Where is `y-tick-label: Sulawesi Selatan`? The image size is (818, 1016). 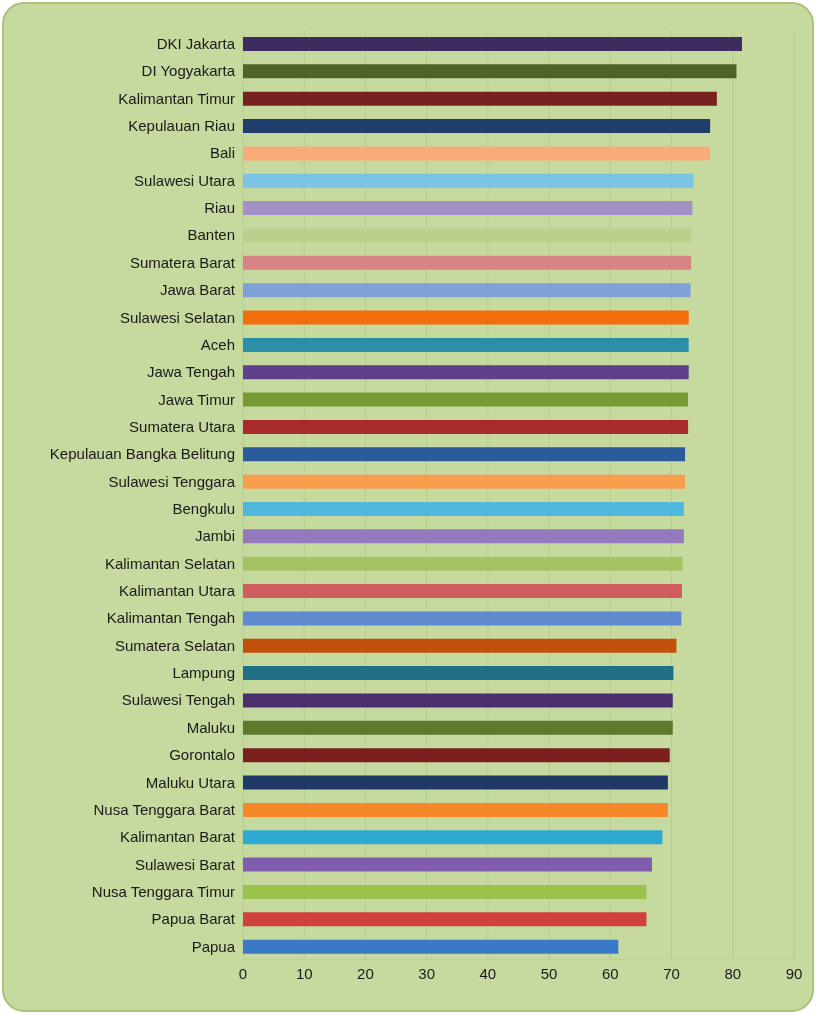
y-tick-label: Sulawesi Selatan is located at coordinates (177, 317).